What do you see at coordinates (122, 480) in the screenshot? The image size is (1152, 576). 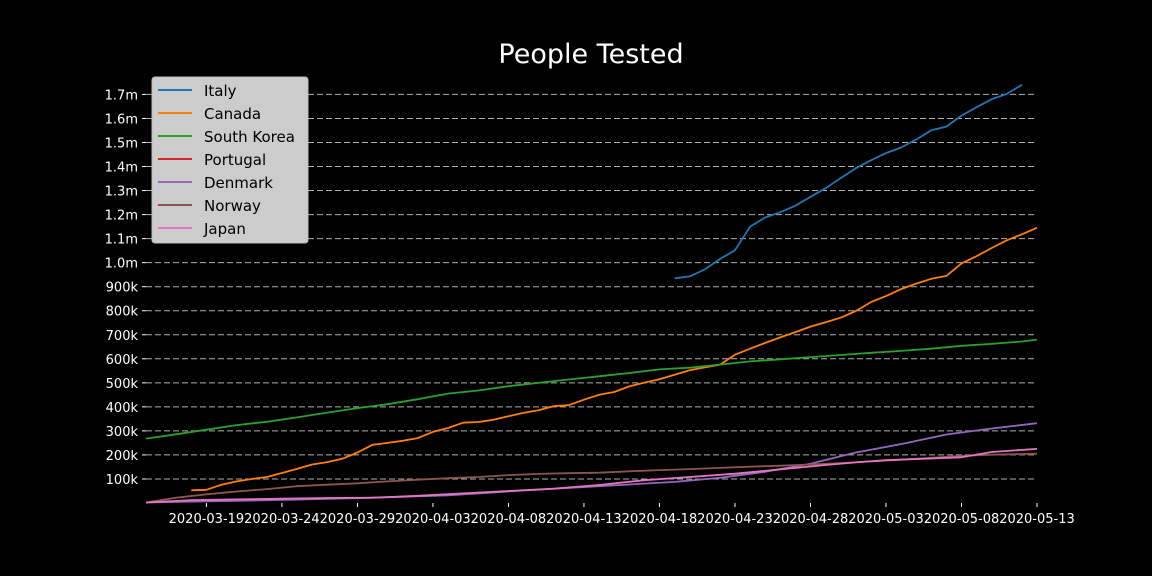 I see `y-tick-label: 100k` at bounding box center [122, 480].